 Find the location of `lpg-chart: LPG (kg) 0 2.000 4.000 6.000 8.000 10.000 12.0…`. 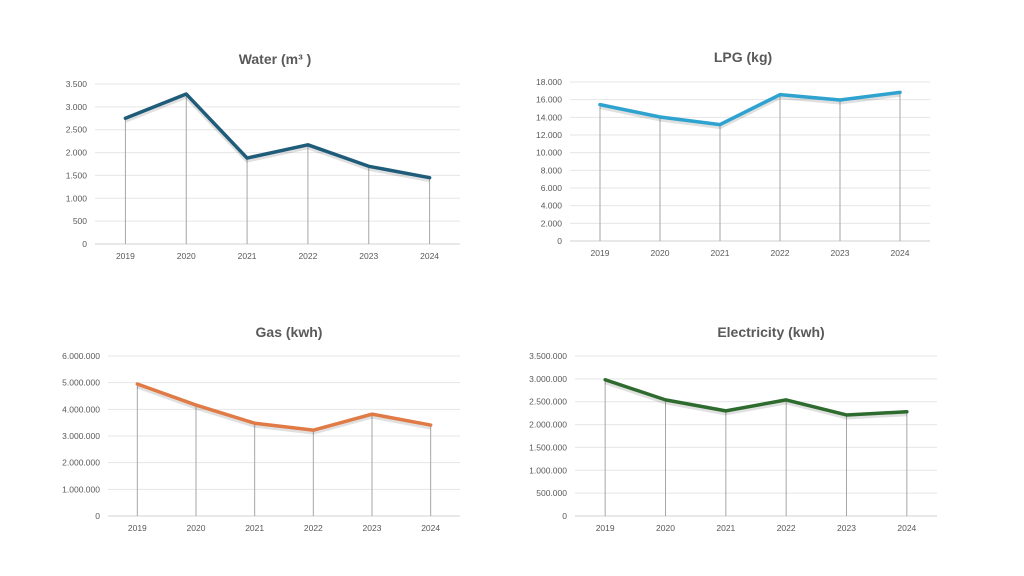

lpg-chart: LPG (kg) 0 2.000 4.000 6.000 8.000 10.000 12.0… is located at coordinates (733, 153).